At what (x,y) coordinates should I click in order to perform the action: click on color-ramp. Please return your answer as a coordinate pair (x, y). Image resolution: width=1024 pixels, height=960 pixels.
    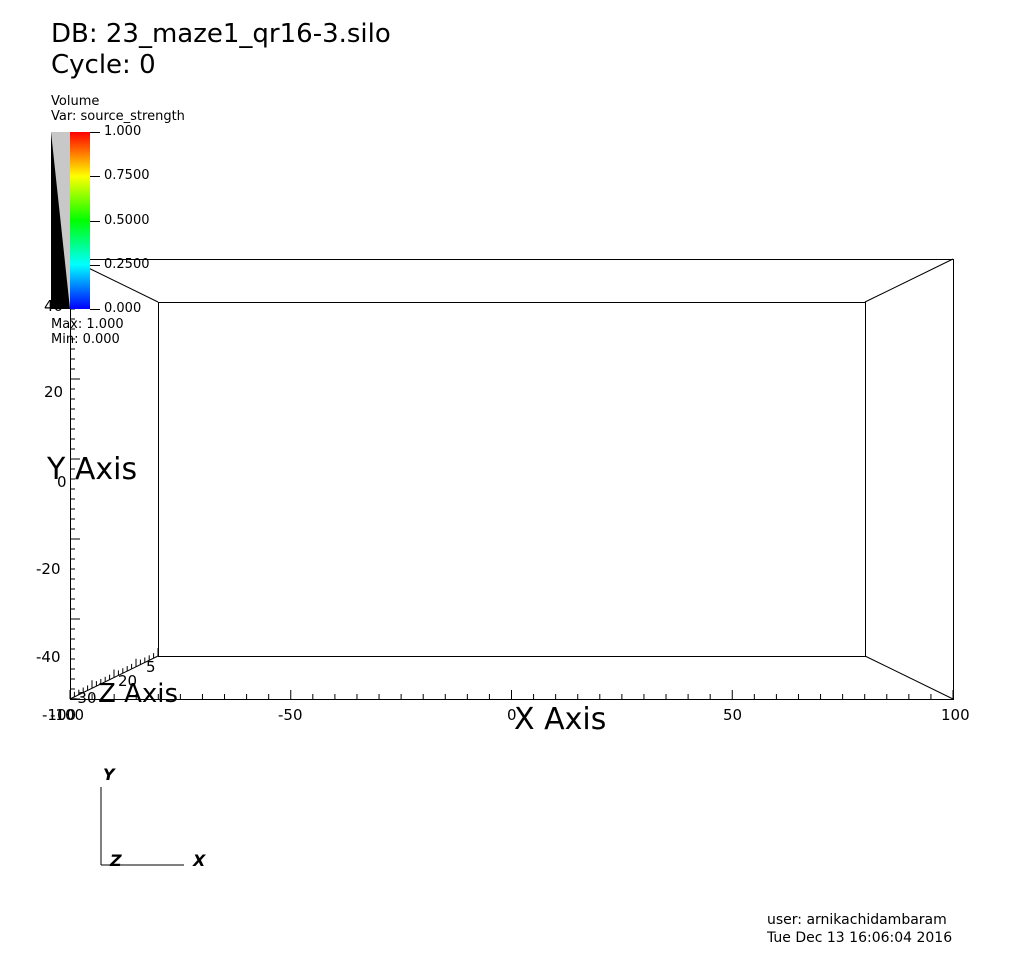
    Looking at the image, I should click on (80, 220).